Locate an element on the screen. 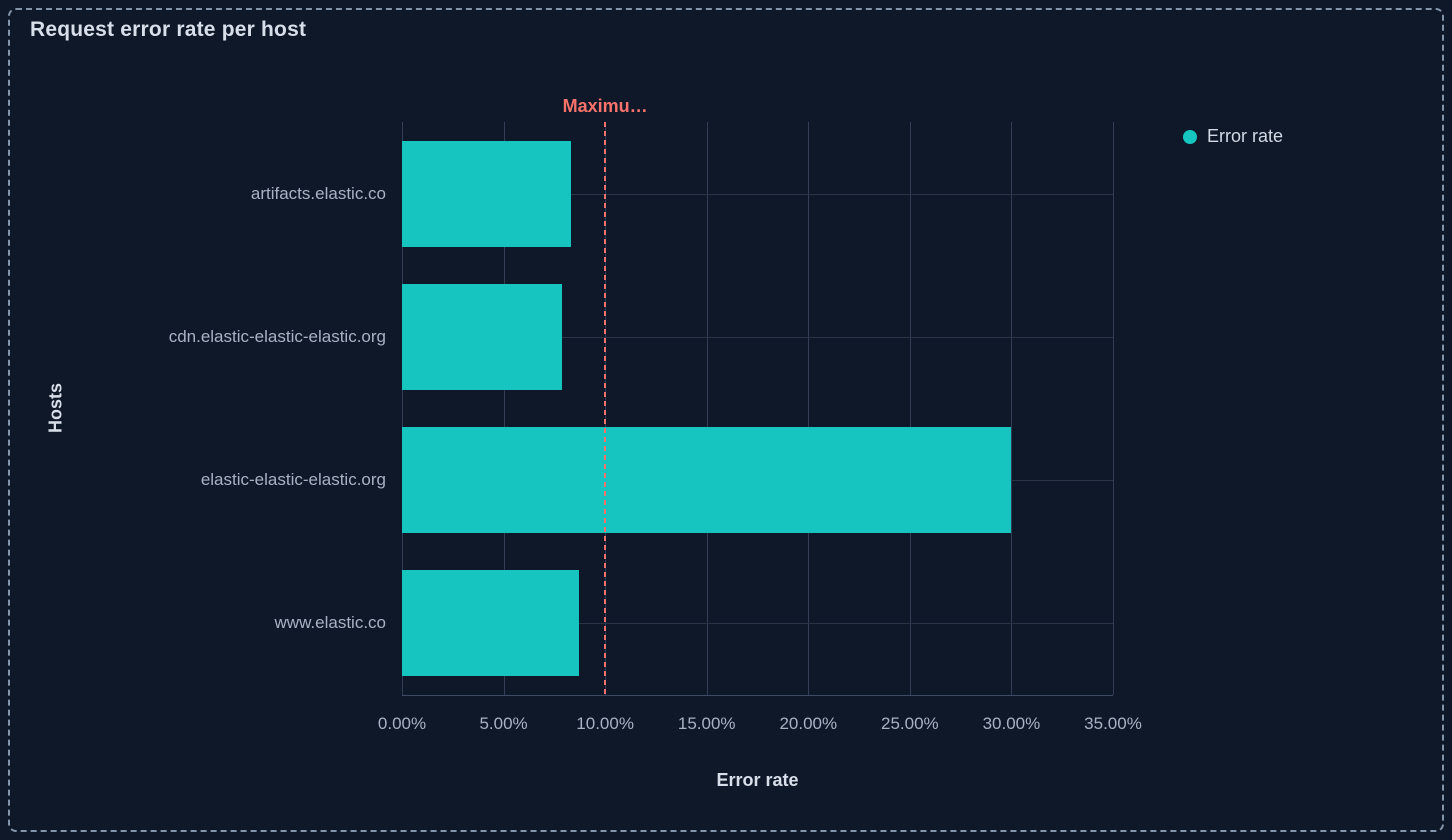 The image size is (1452, 840). legend-item-error-rate: Error rate is located at coordinates (1233, 136).